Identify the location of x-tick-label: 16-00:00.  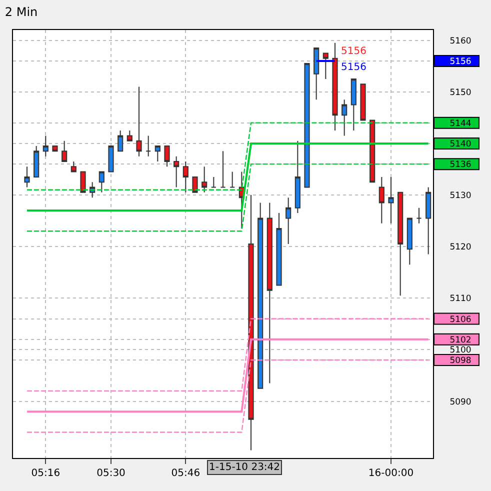
(391, 473).